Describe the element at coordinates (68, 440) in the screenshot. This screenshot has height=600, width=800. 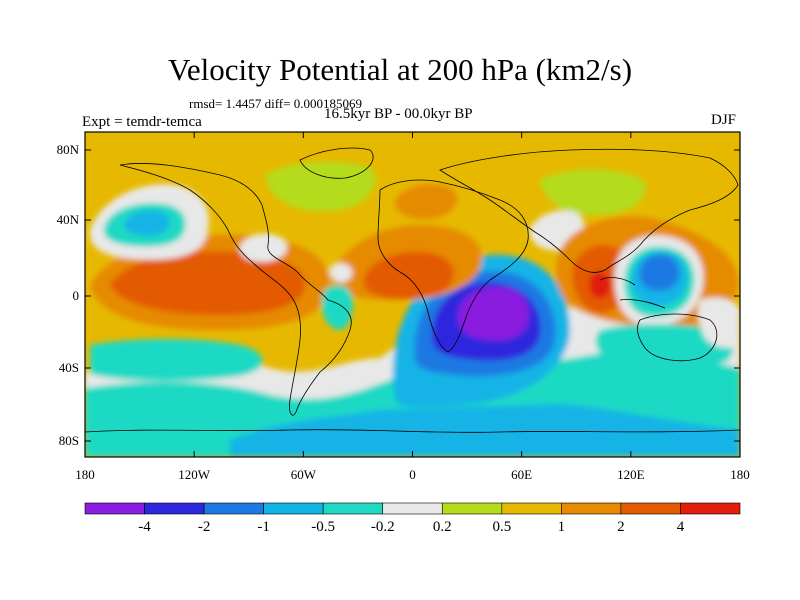
I see `lat-tick-label: 80S` at that location.